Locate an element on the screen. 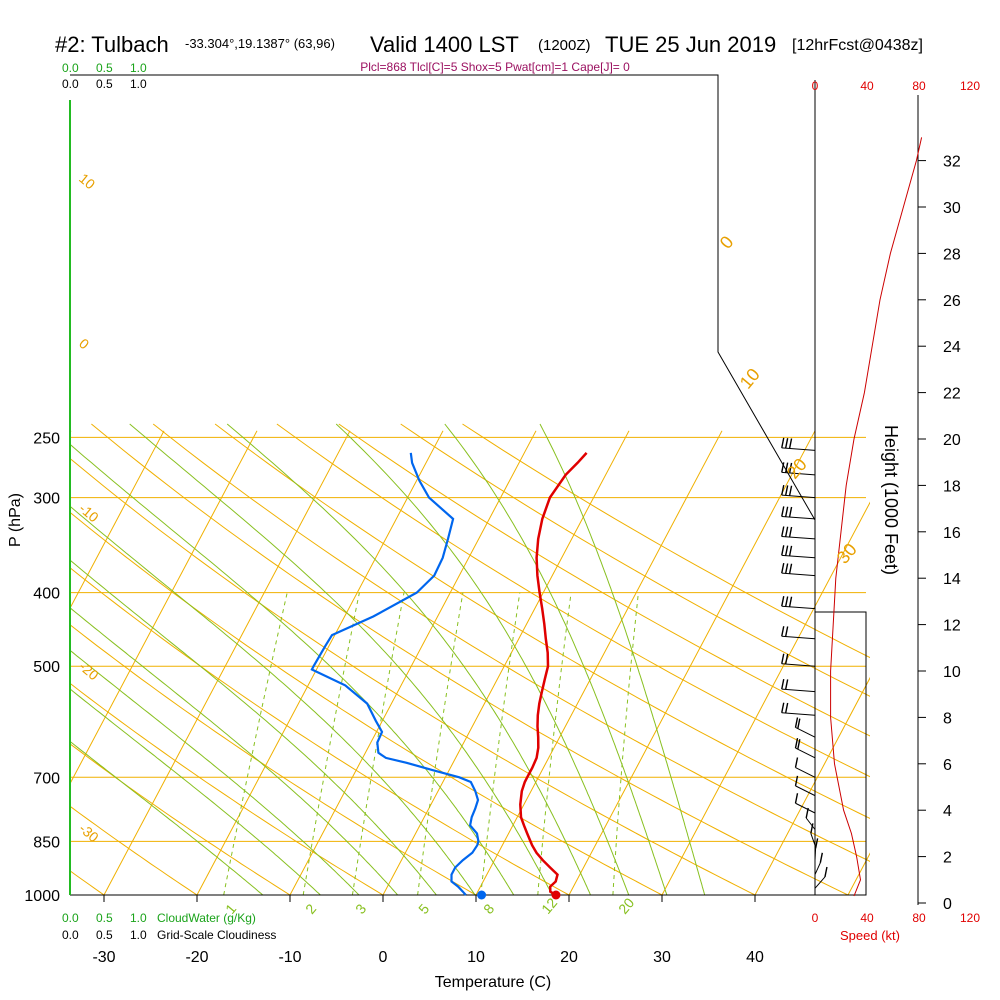  height-axis-label: Height (1000 Feet) is located at coordinates (891, 500).